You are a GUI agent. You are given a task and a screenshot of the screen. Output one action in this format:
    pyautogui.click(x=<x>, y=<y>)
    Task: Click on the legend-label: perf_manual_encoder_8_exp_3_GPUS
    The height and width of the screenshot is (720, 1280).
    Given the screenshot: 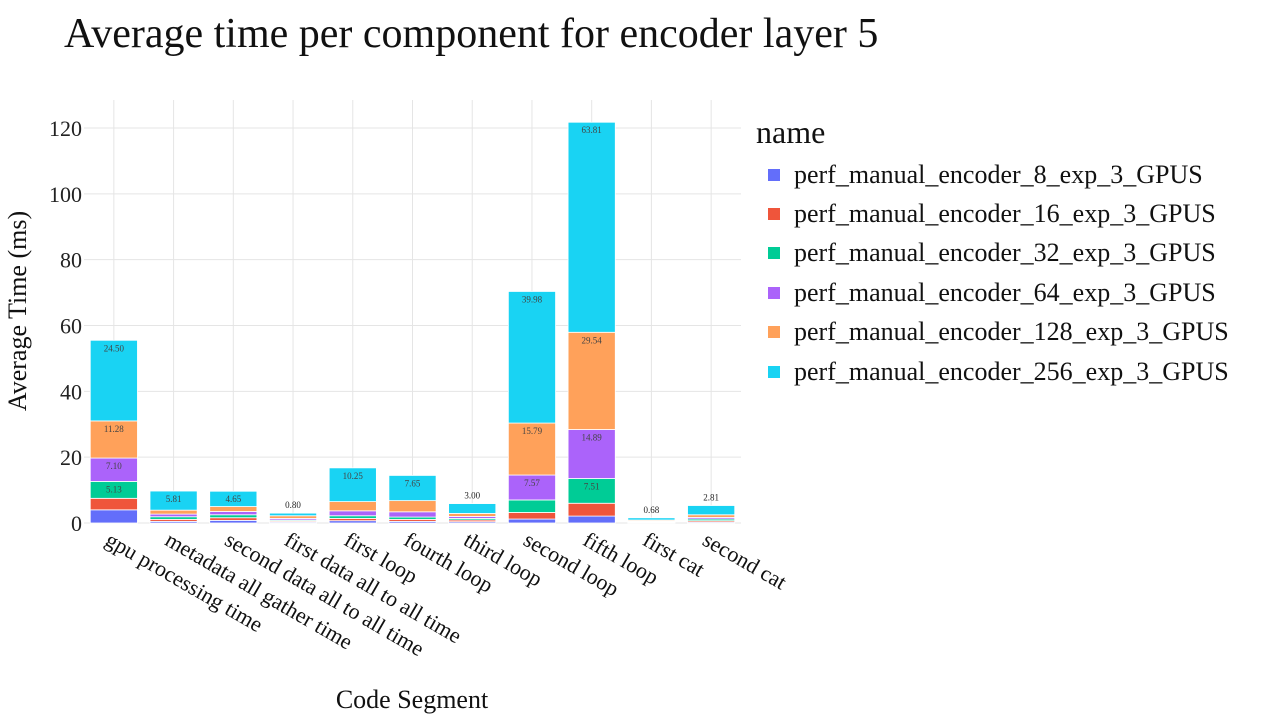 What is the action you would take?
    pyautogui.click(x=998, y=174)
    